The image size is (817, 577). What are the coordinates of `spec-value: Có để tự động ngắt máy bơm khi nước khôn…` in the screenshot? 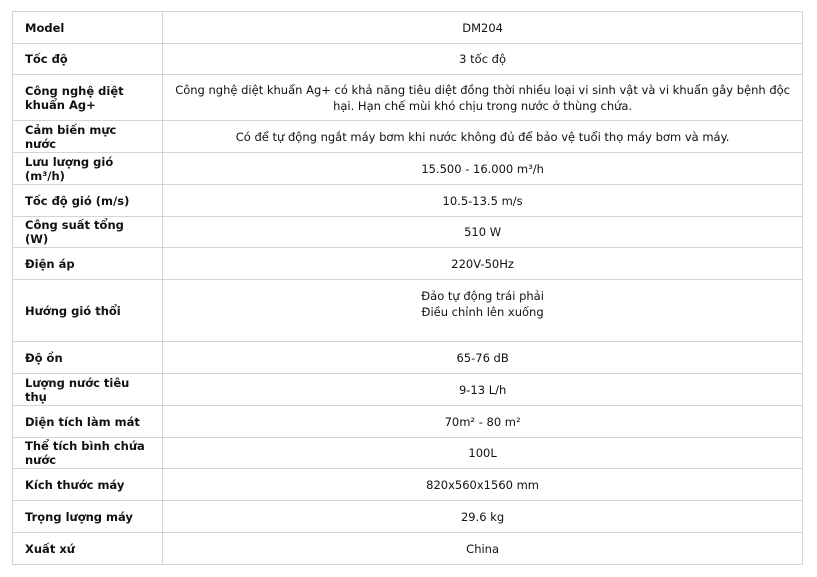 It's located at (482, 136).